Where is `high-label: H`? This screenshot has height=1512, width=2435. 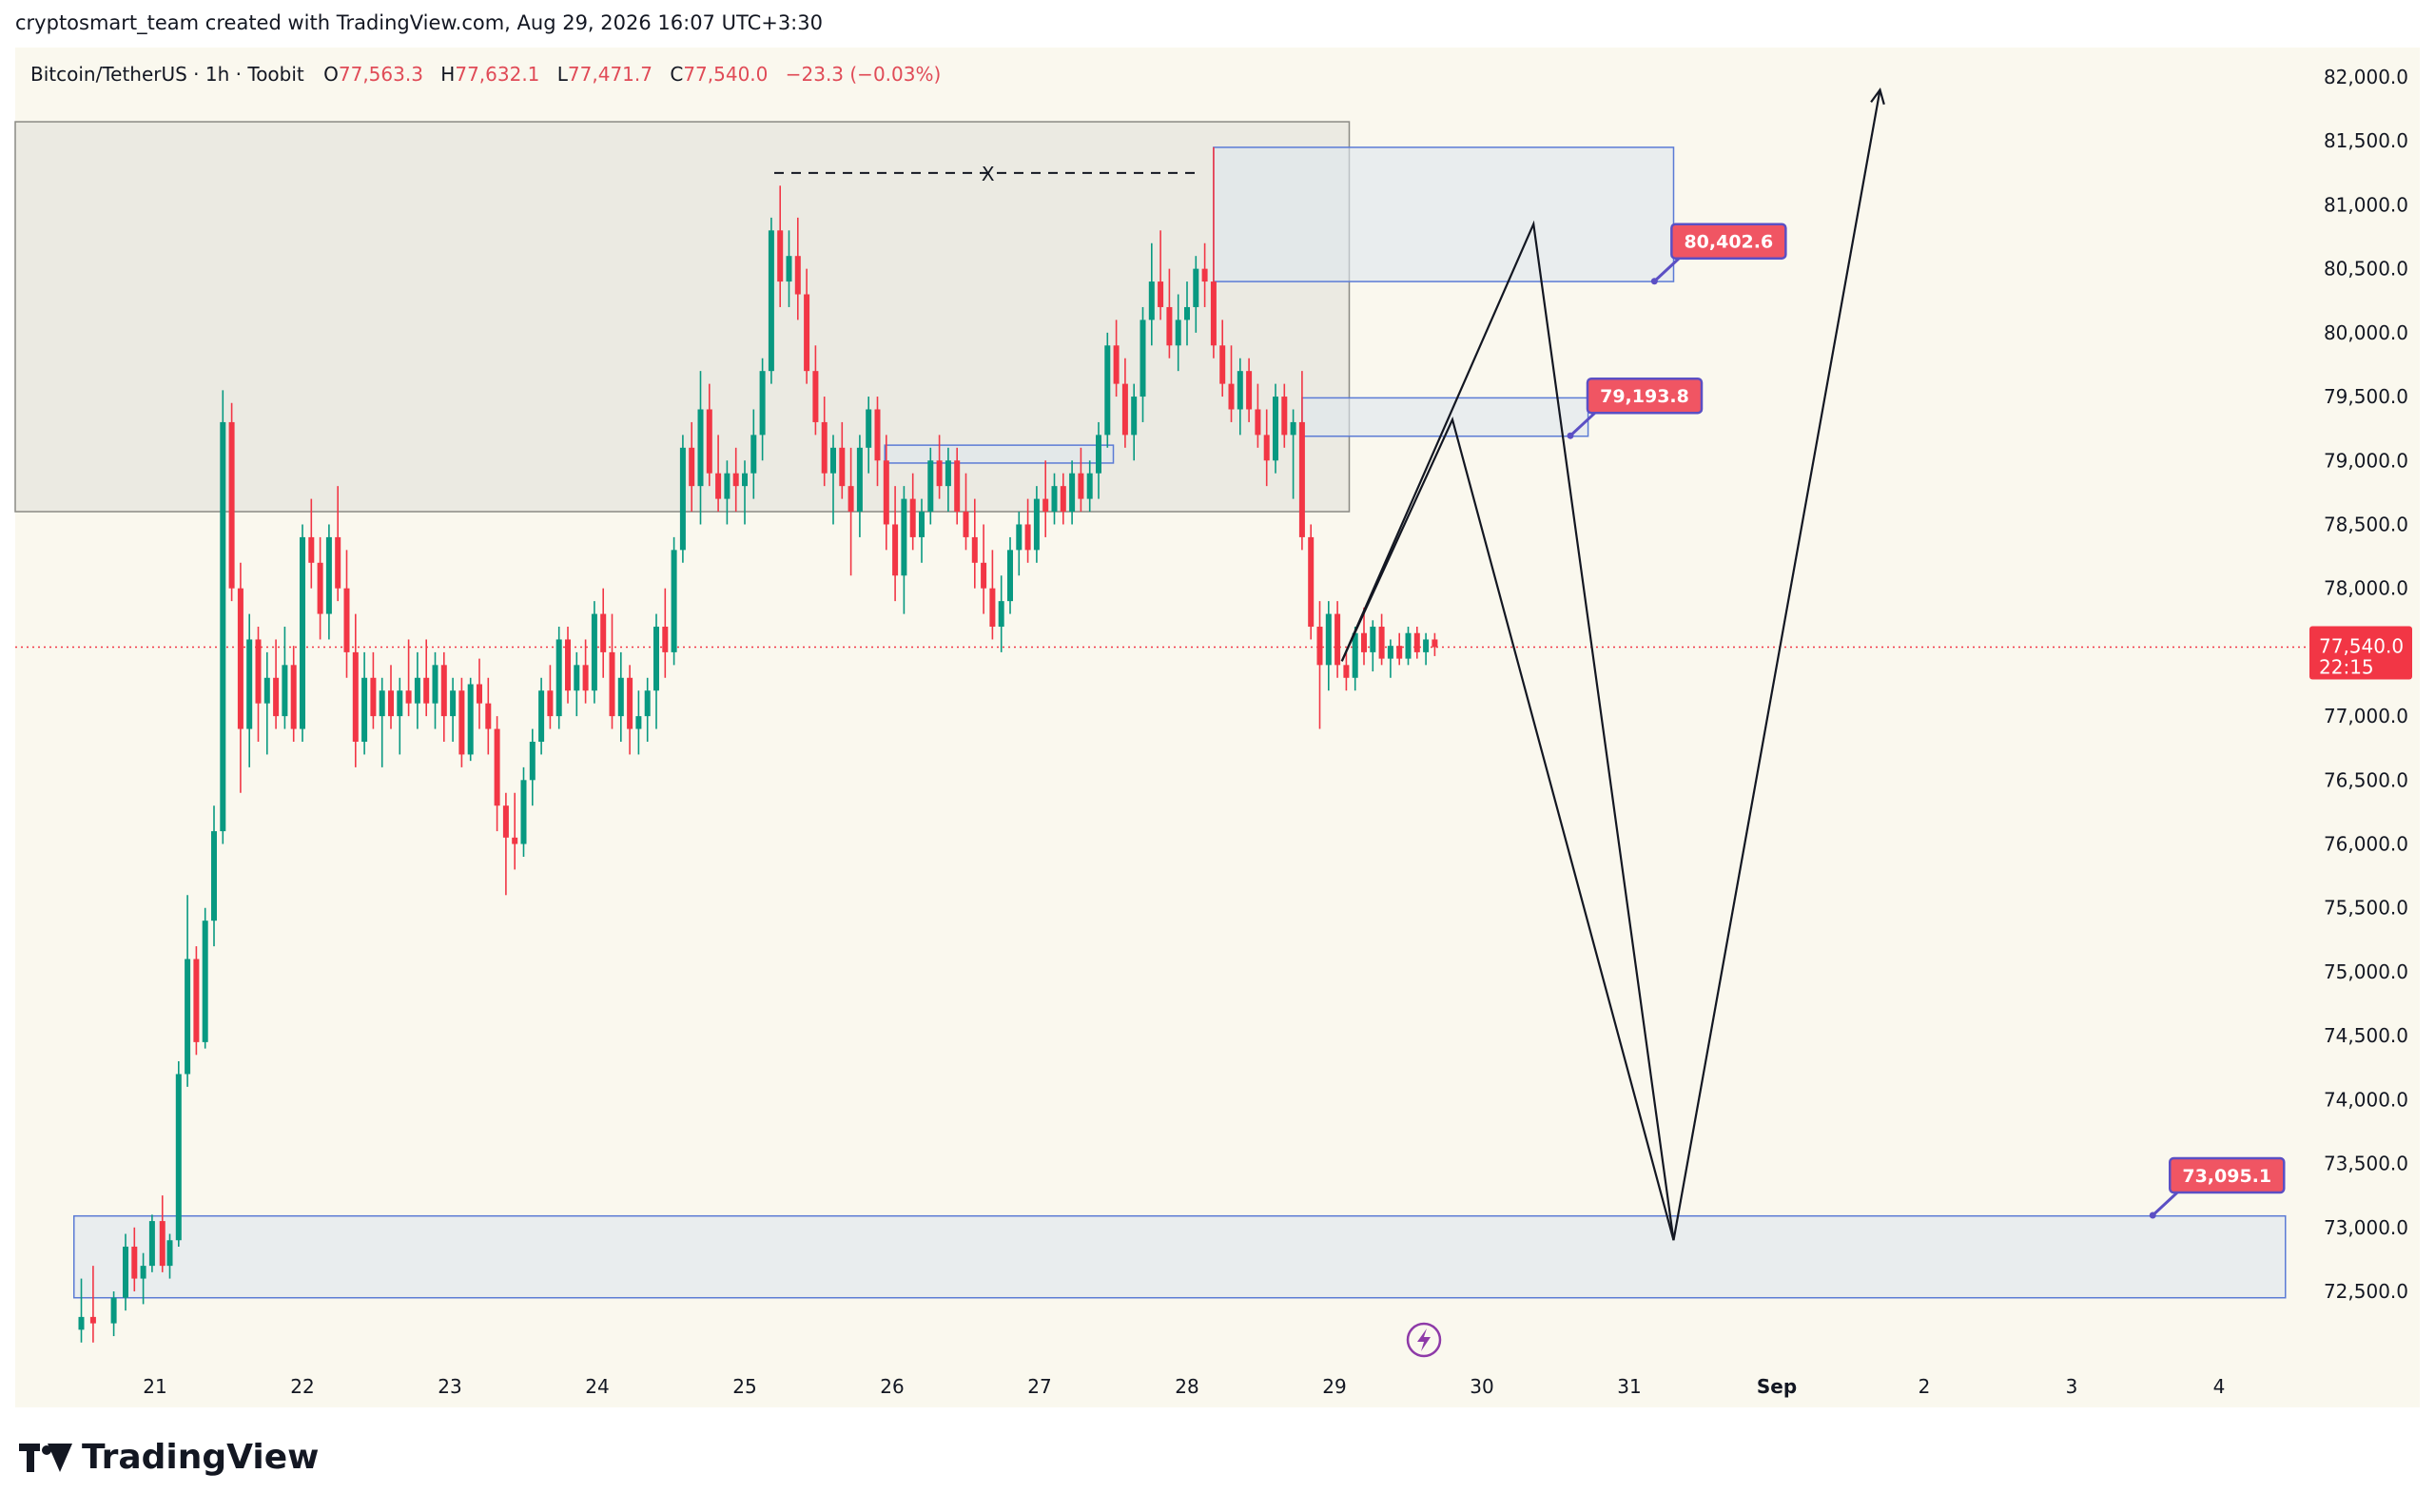
high-label: H is located at coordinates (448, 75).